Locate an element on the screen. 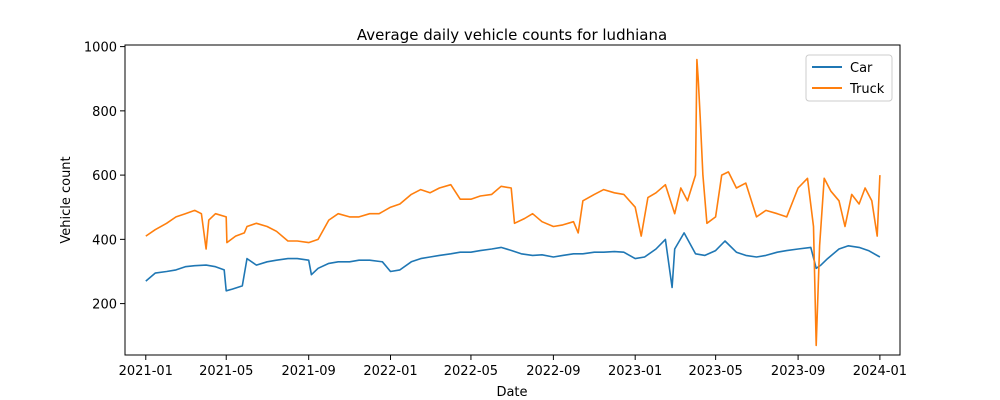 The height and width of the screenshot is (400, 1000). x-tick-label: 2021-09 is located at coordinates (309, 371).